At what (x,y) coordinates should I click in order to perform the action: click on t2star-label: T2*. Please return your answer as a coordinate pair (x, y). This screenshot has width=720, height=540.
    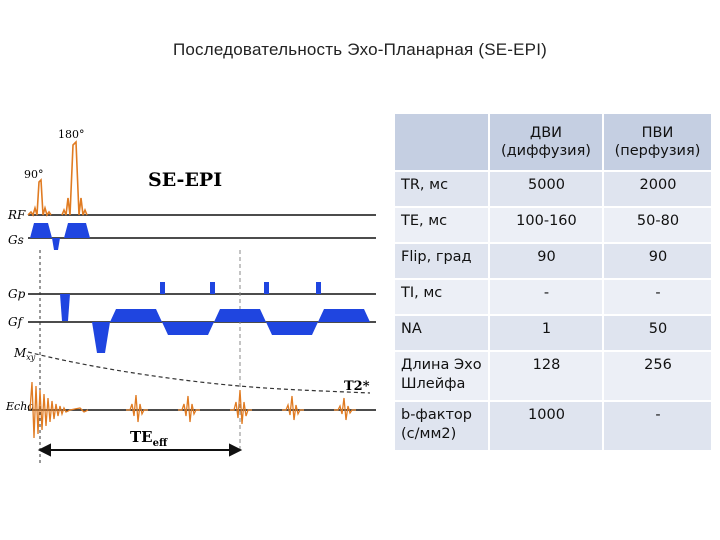
    Looking at the image, I should click on (357, 386).